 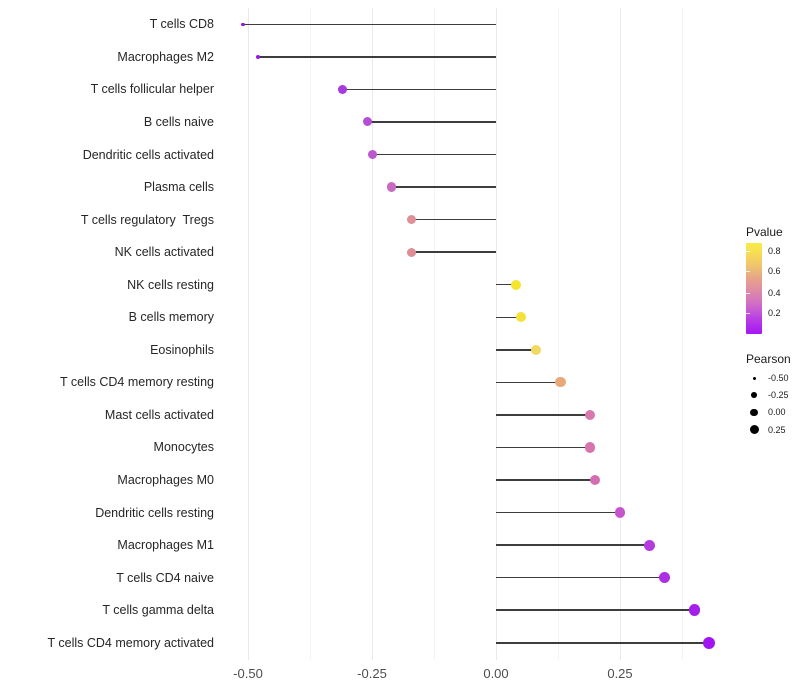 I want to click on colorbar-tick-label: 0.6, so click(x=774, y=270).